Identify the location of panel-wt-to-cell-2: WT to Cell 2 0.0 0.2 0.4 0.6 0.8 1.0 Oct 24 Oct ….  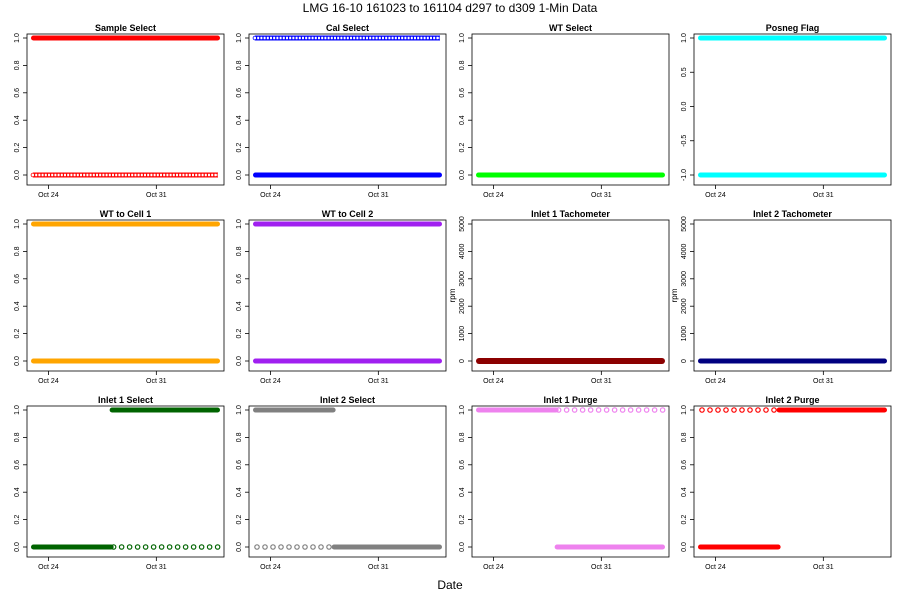
(341, 297).